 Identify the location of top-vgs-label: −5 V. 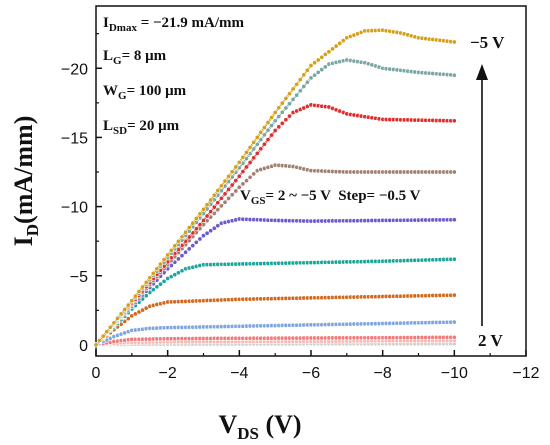
(487, 42).